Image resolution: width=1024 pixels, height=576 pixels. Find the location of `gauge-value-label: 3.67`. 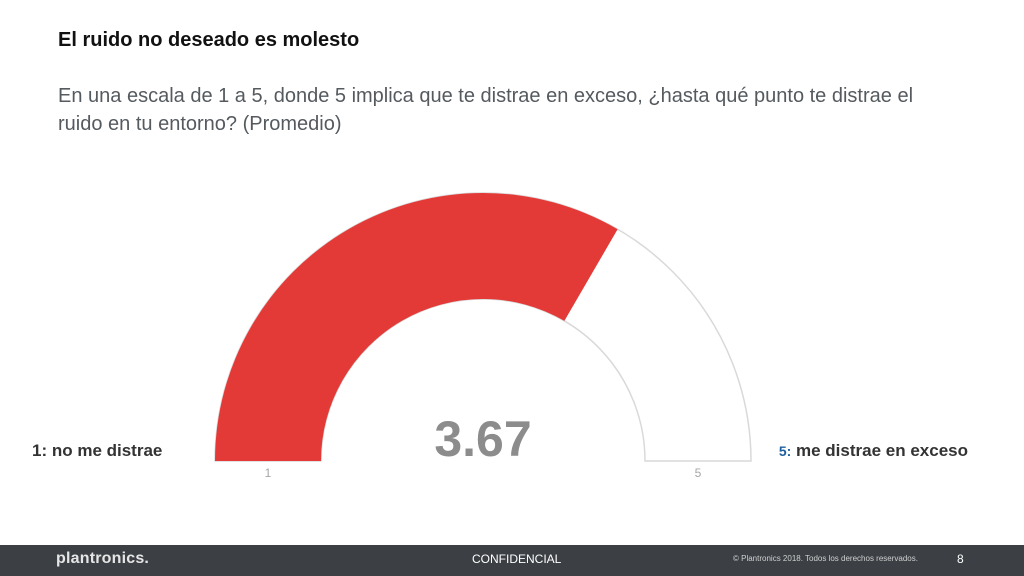

gauge-value-label: 3.67 is located at coordinates (482, 439).